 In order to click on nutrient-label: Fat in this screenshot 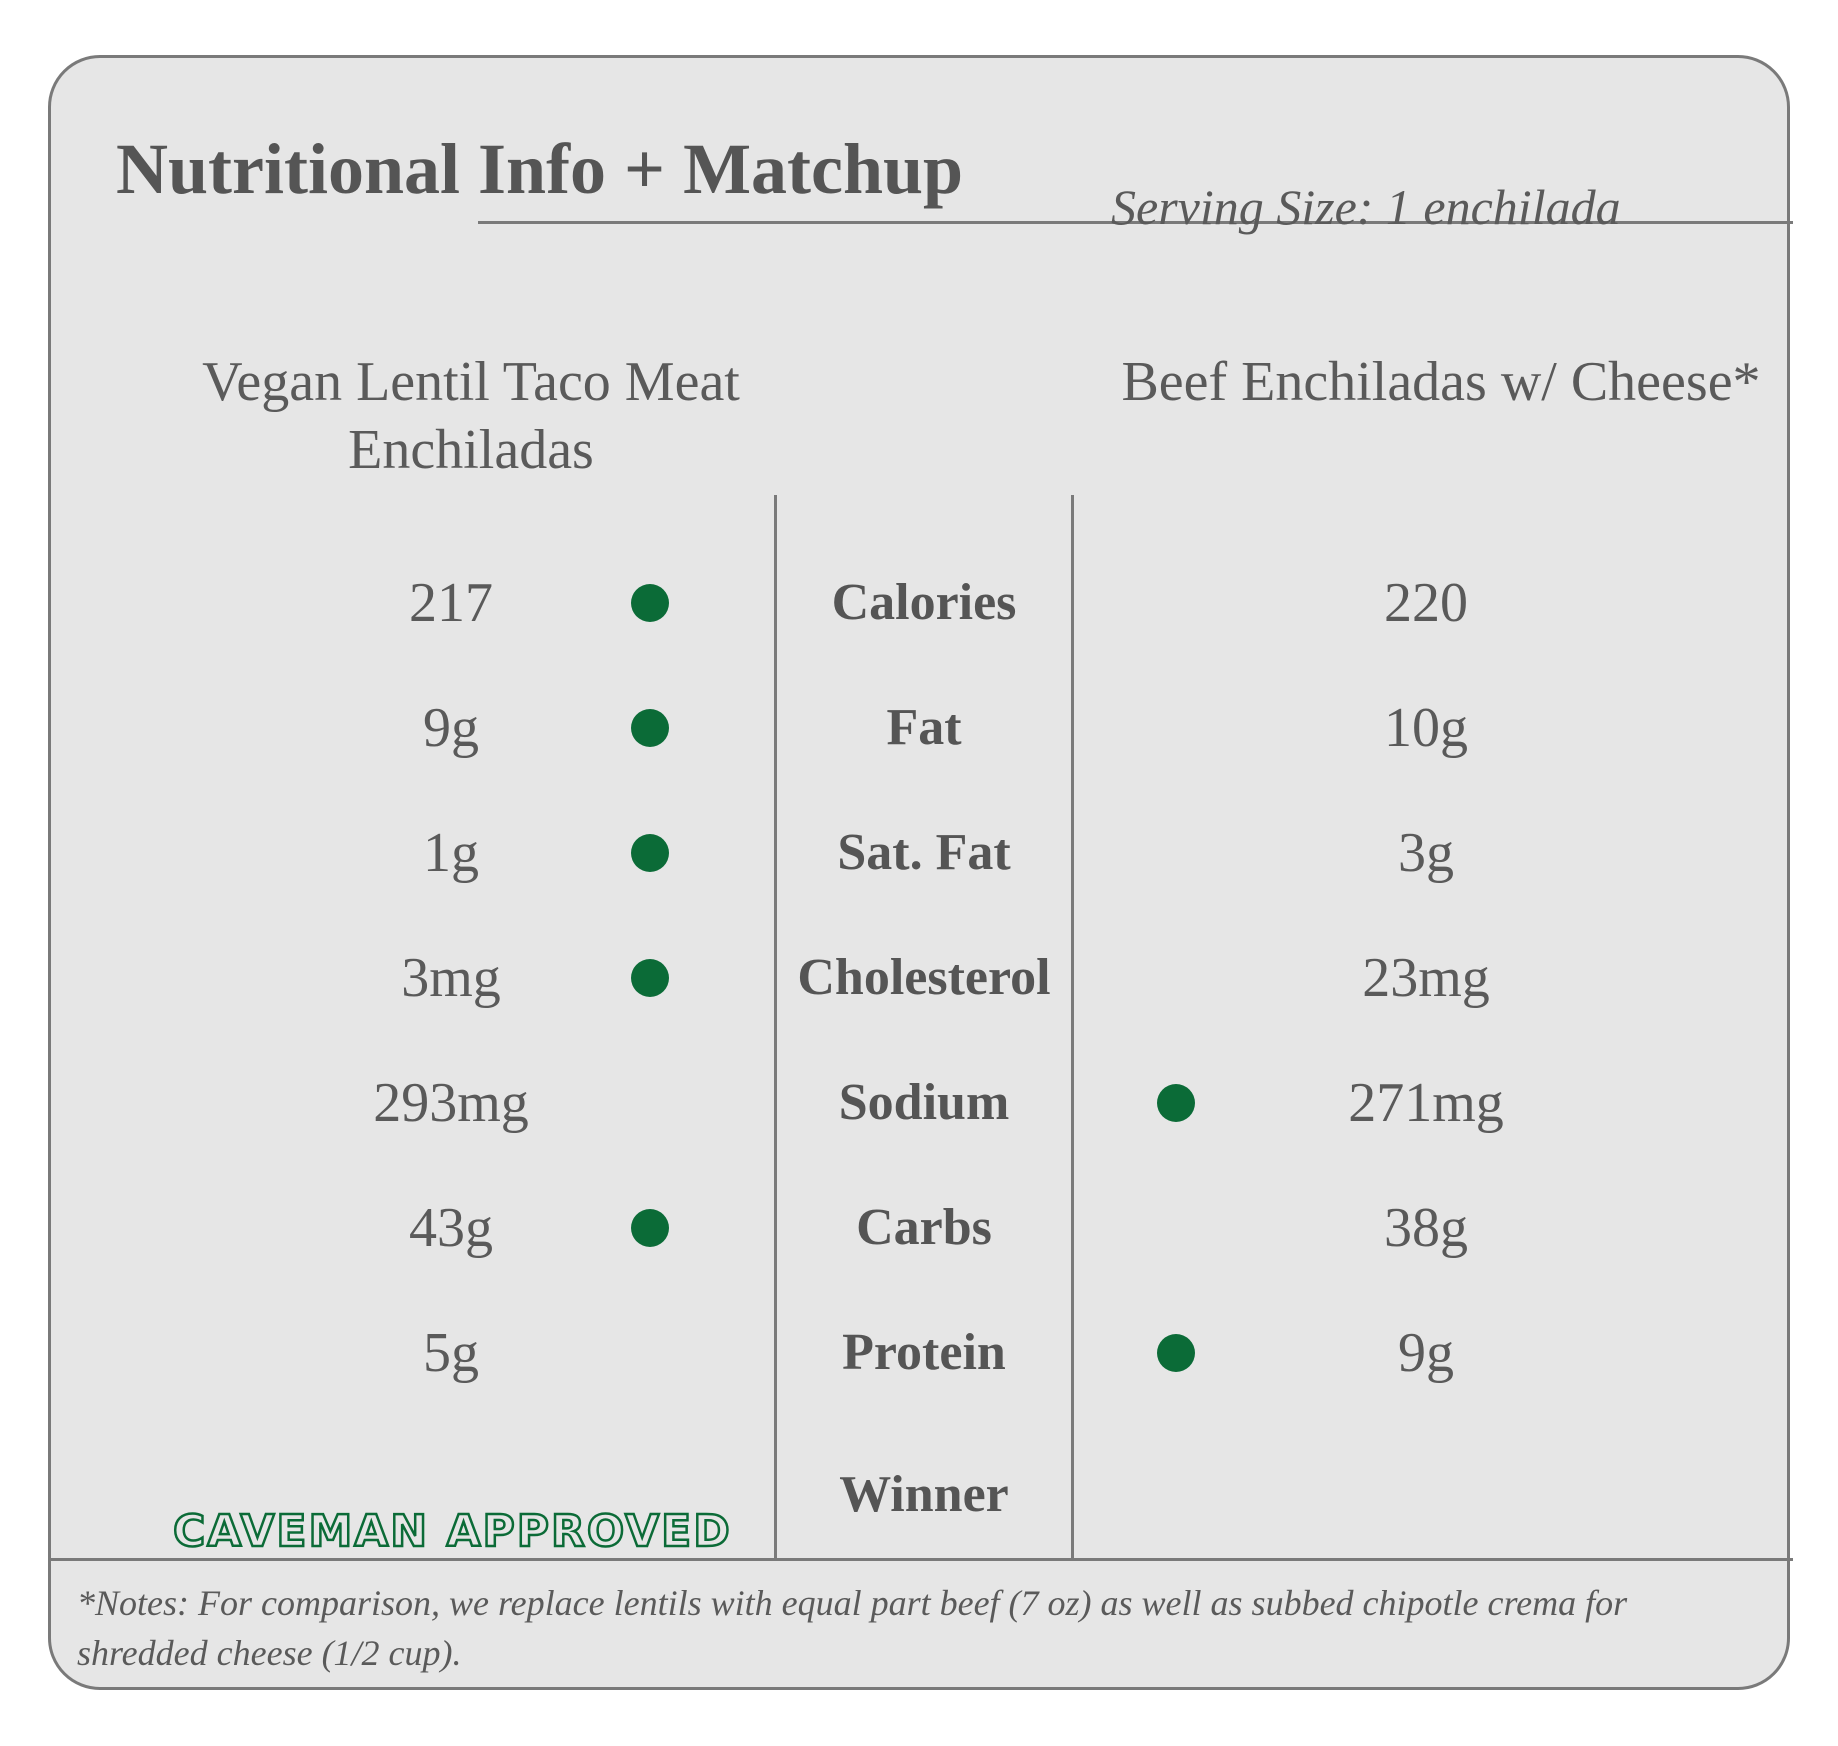, I will do `click(924, 727)`.